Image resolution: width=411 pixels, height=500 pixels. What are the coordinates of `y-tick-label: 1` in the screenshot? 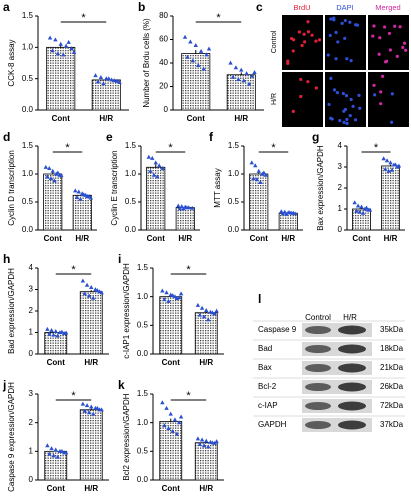 It's located at (31, 332).